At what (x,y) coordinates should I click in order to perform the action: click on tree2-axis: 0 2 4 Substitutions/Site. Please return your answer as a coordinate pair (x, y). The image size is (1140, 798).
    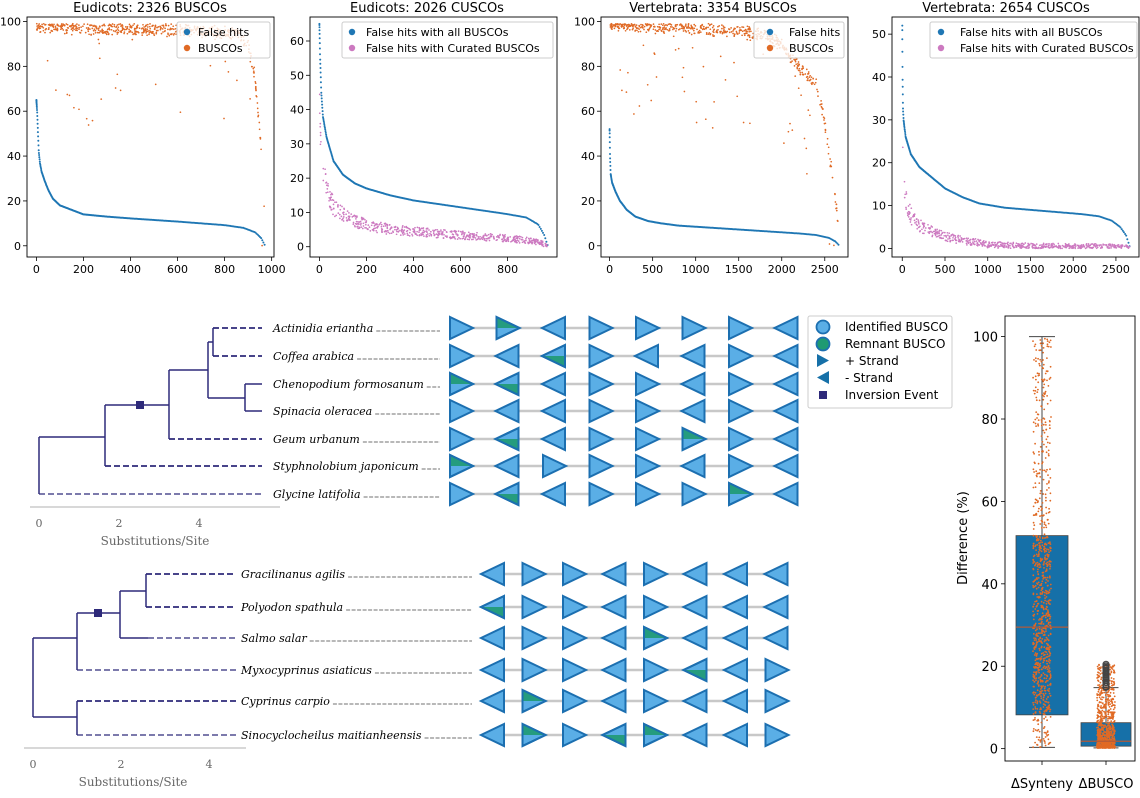
    Looking at the image, I should click on (121, 773).